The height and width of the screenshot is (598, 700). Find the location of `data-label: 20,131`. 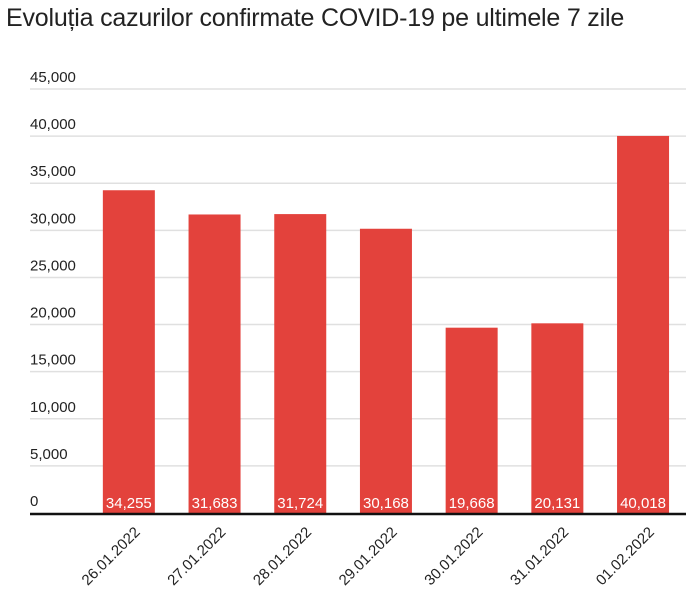

data-label: 20,131 is located at coordinates (557, 503).